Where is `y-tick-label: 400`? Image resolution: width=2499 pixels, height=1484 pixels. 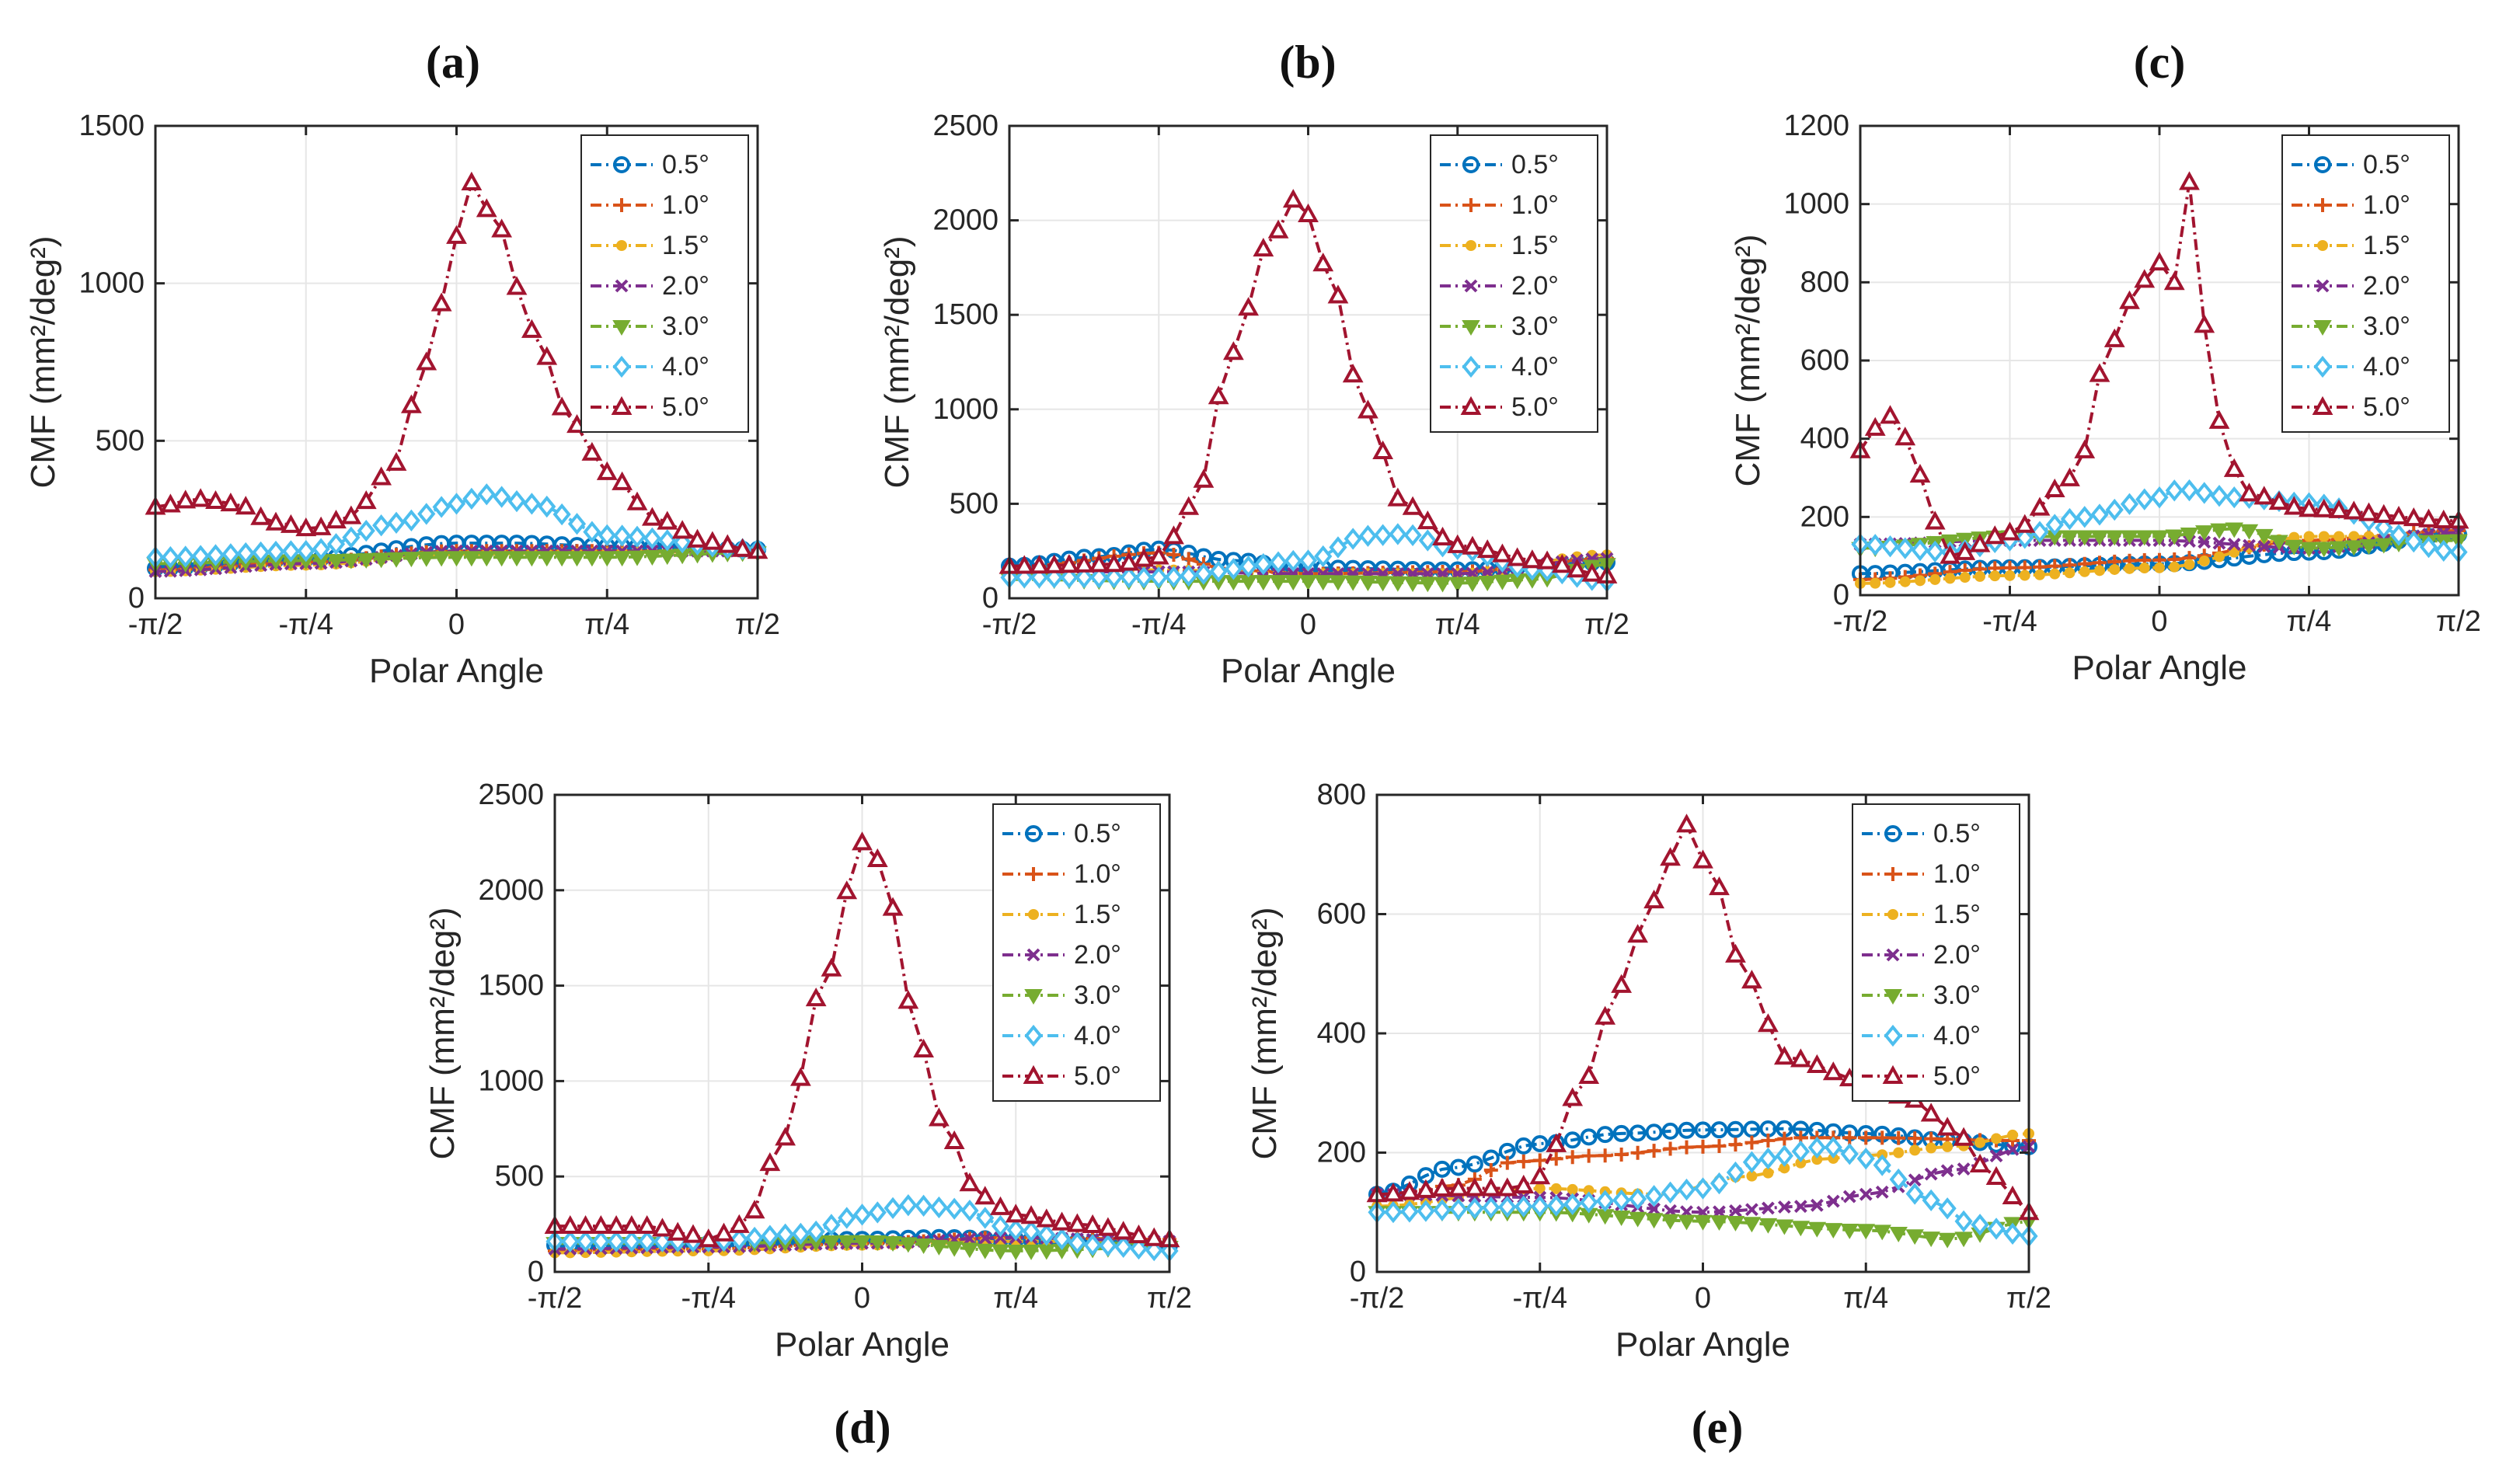 y-tick-label: 400 is located at coordinates (1341, 1033).